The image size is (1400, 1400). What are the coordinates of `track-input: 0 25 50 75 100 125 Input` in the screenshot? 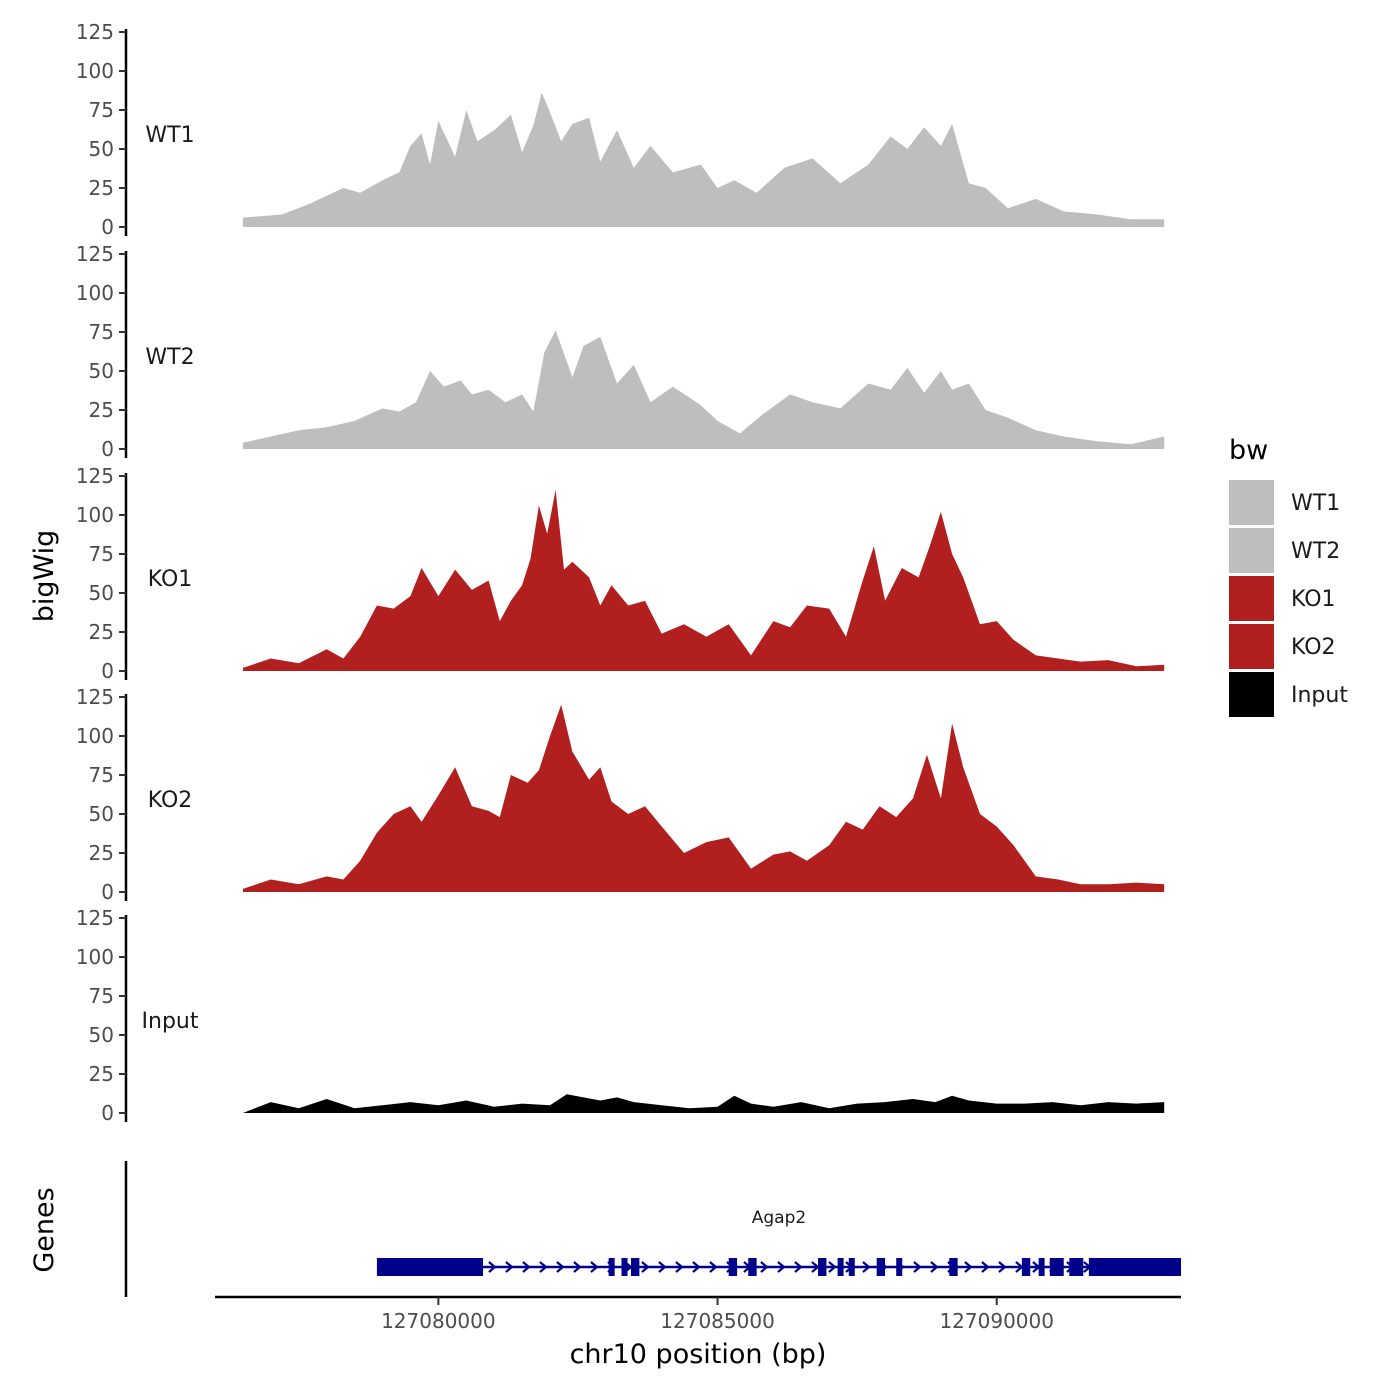 It's located at (620, 1015).